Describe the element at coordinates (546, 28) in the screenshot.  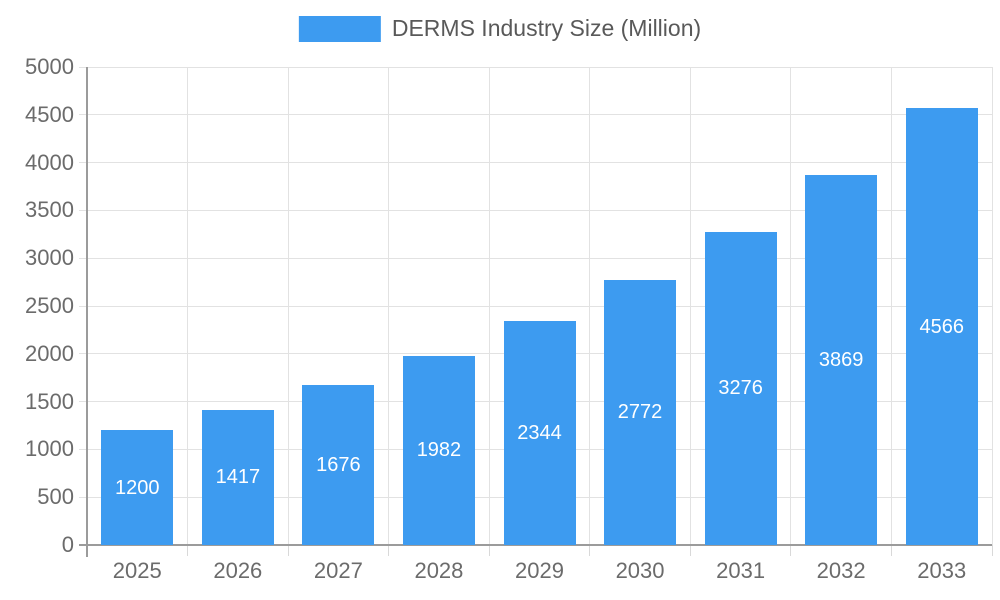
I see `legend-label: DERMS Industry Size (Million)` at that location.